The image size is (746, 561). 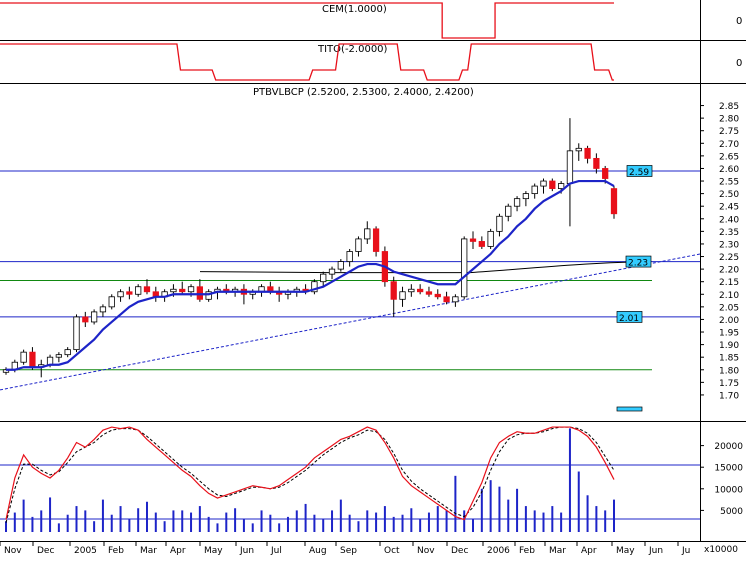 I want to click on time-tick-label: Oct, so click(x=392, y=551).